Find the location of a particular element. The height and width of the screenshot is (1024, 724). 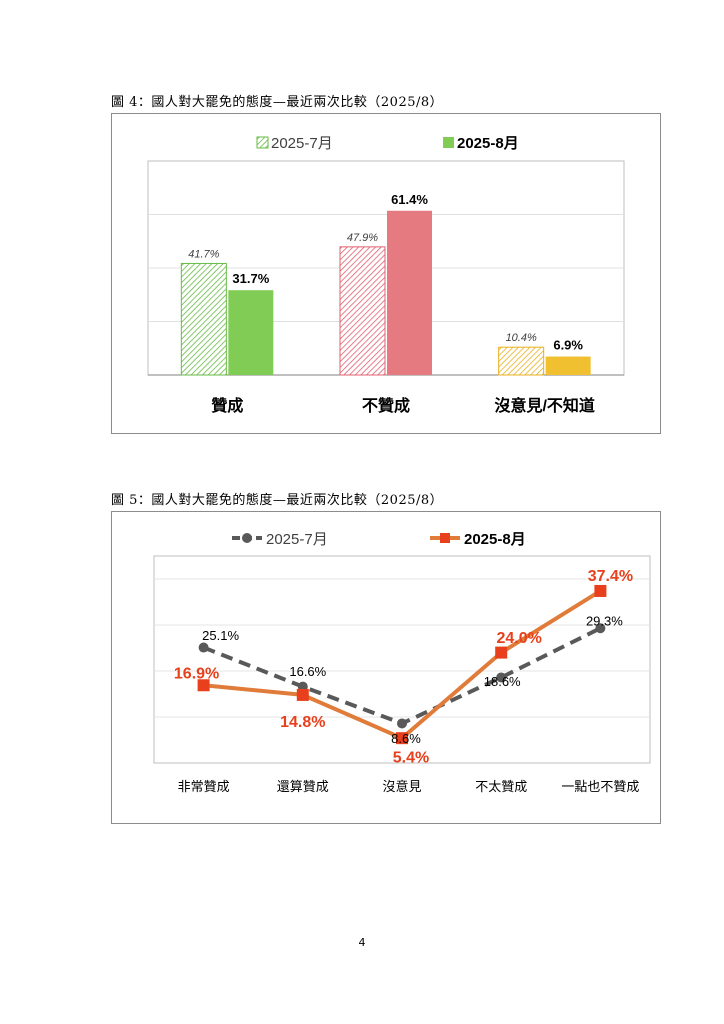

x-tick-label-2: 沒意見/不知道 is located at coordinates (544, 405).